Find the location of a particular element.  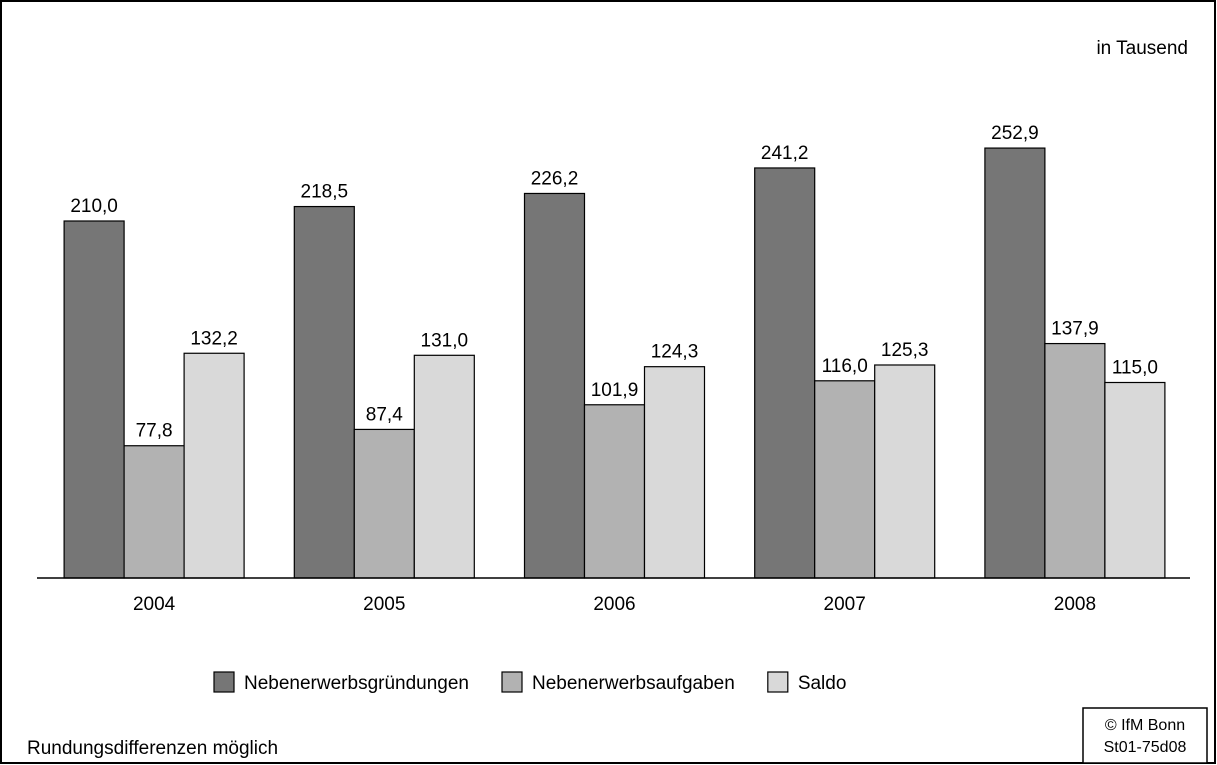

value-label: 116,0 is located at coordinates (845, 366).